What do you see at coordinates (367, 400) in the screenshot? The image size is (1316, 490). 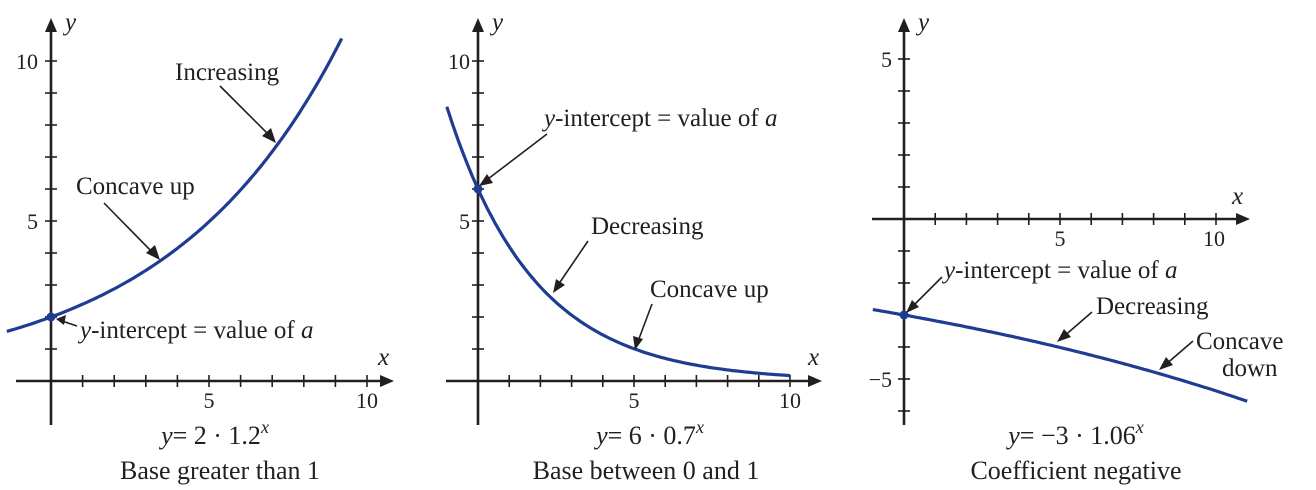 I see `panel-1-x-tick-label-10: 10` at bounding box center [367, 400].